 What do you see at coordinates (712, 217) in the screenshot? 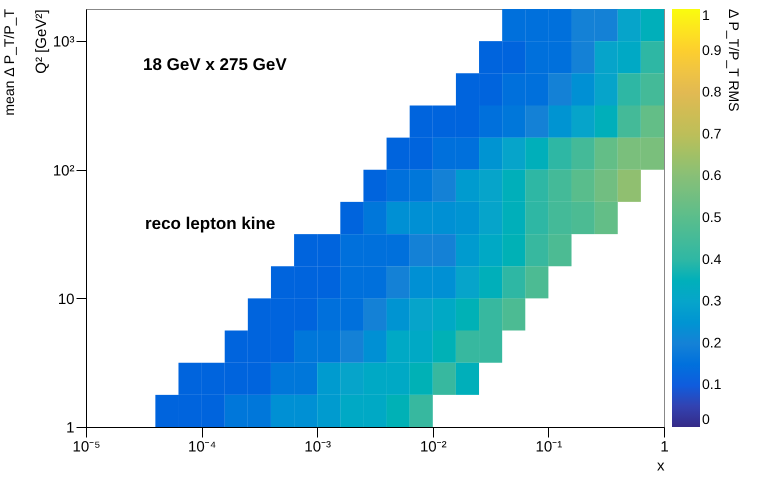
I see `color-bar-label: 0.5` at bounding box center [712, 217].